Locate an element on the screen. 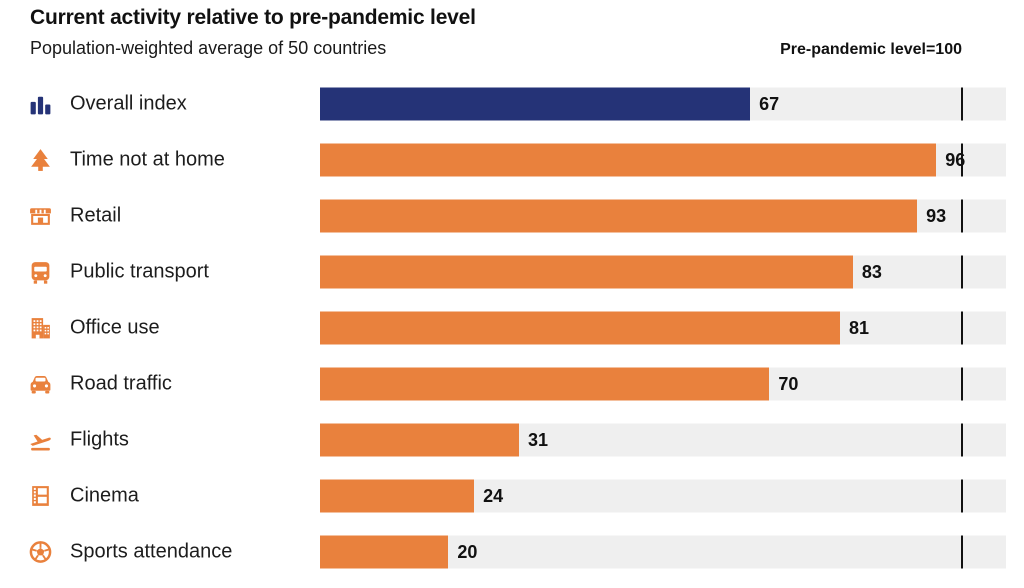 The height and width of the screenshot is (588, 1024). category-label: Road traffic is located at coordinates (121, 383).